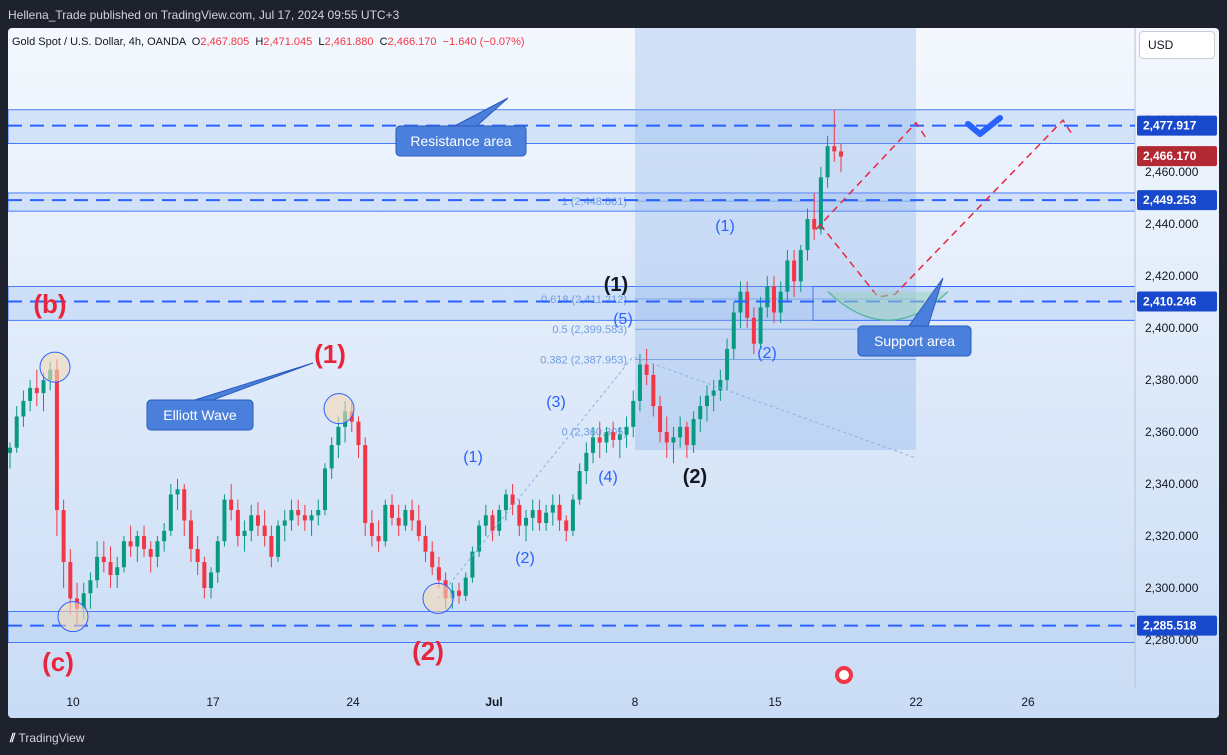  What do you see at coordinates (1170, 126) in the screenshot?
I see `level-price-label: 2,477.917` at bounding box center [1170, 126].